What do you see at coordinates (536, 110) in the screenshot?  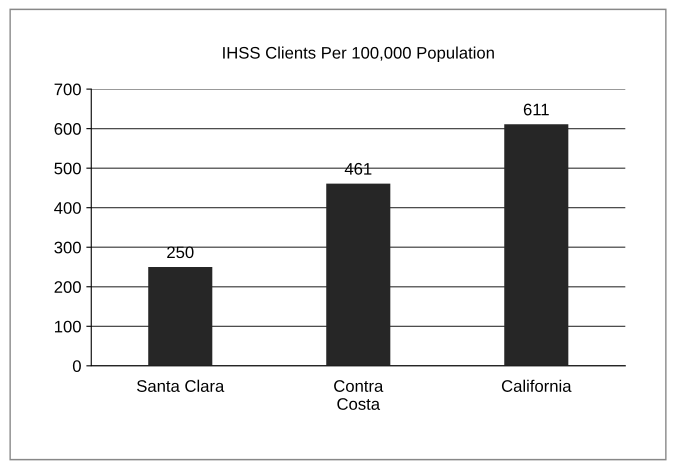 I see `data-label: 611` at bounding box center [536, 110].